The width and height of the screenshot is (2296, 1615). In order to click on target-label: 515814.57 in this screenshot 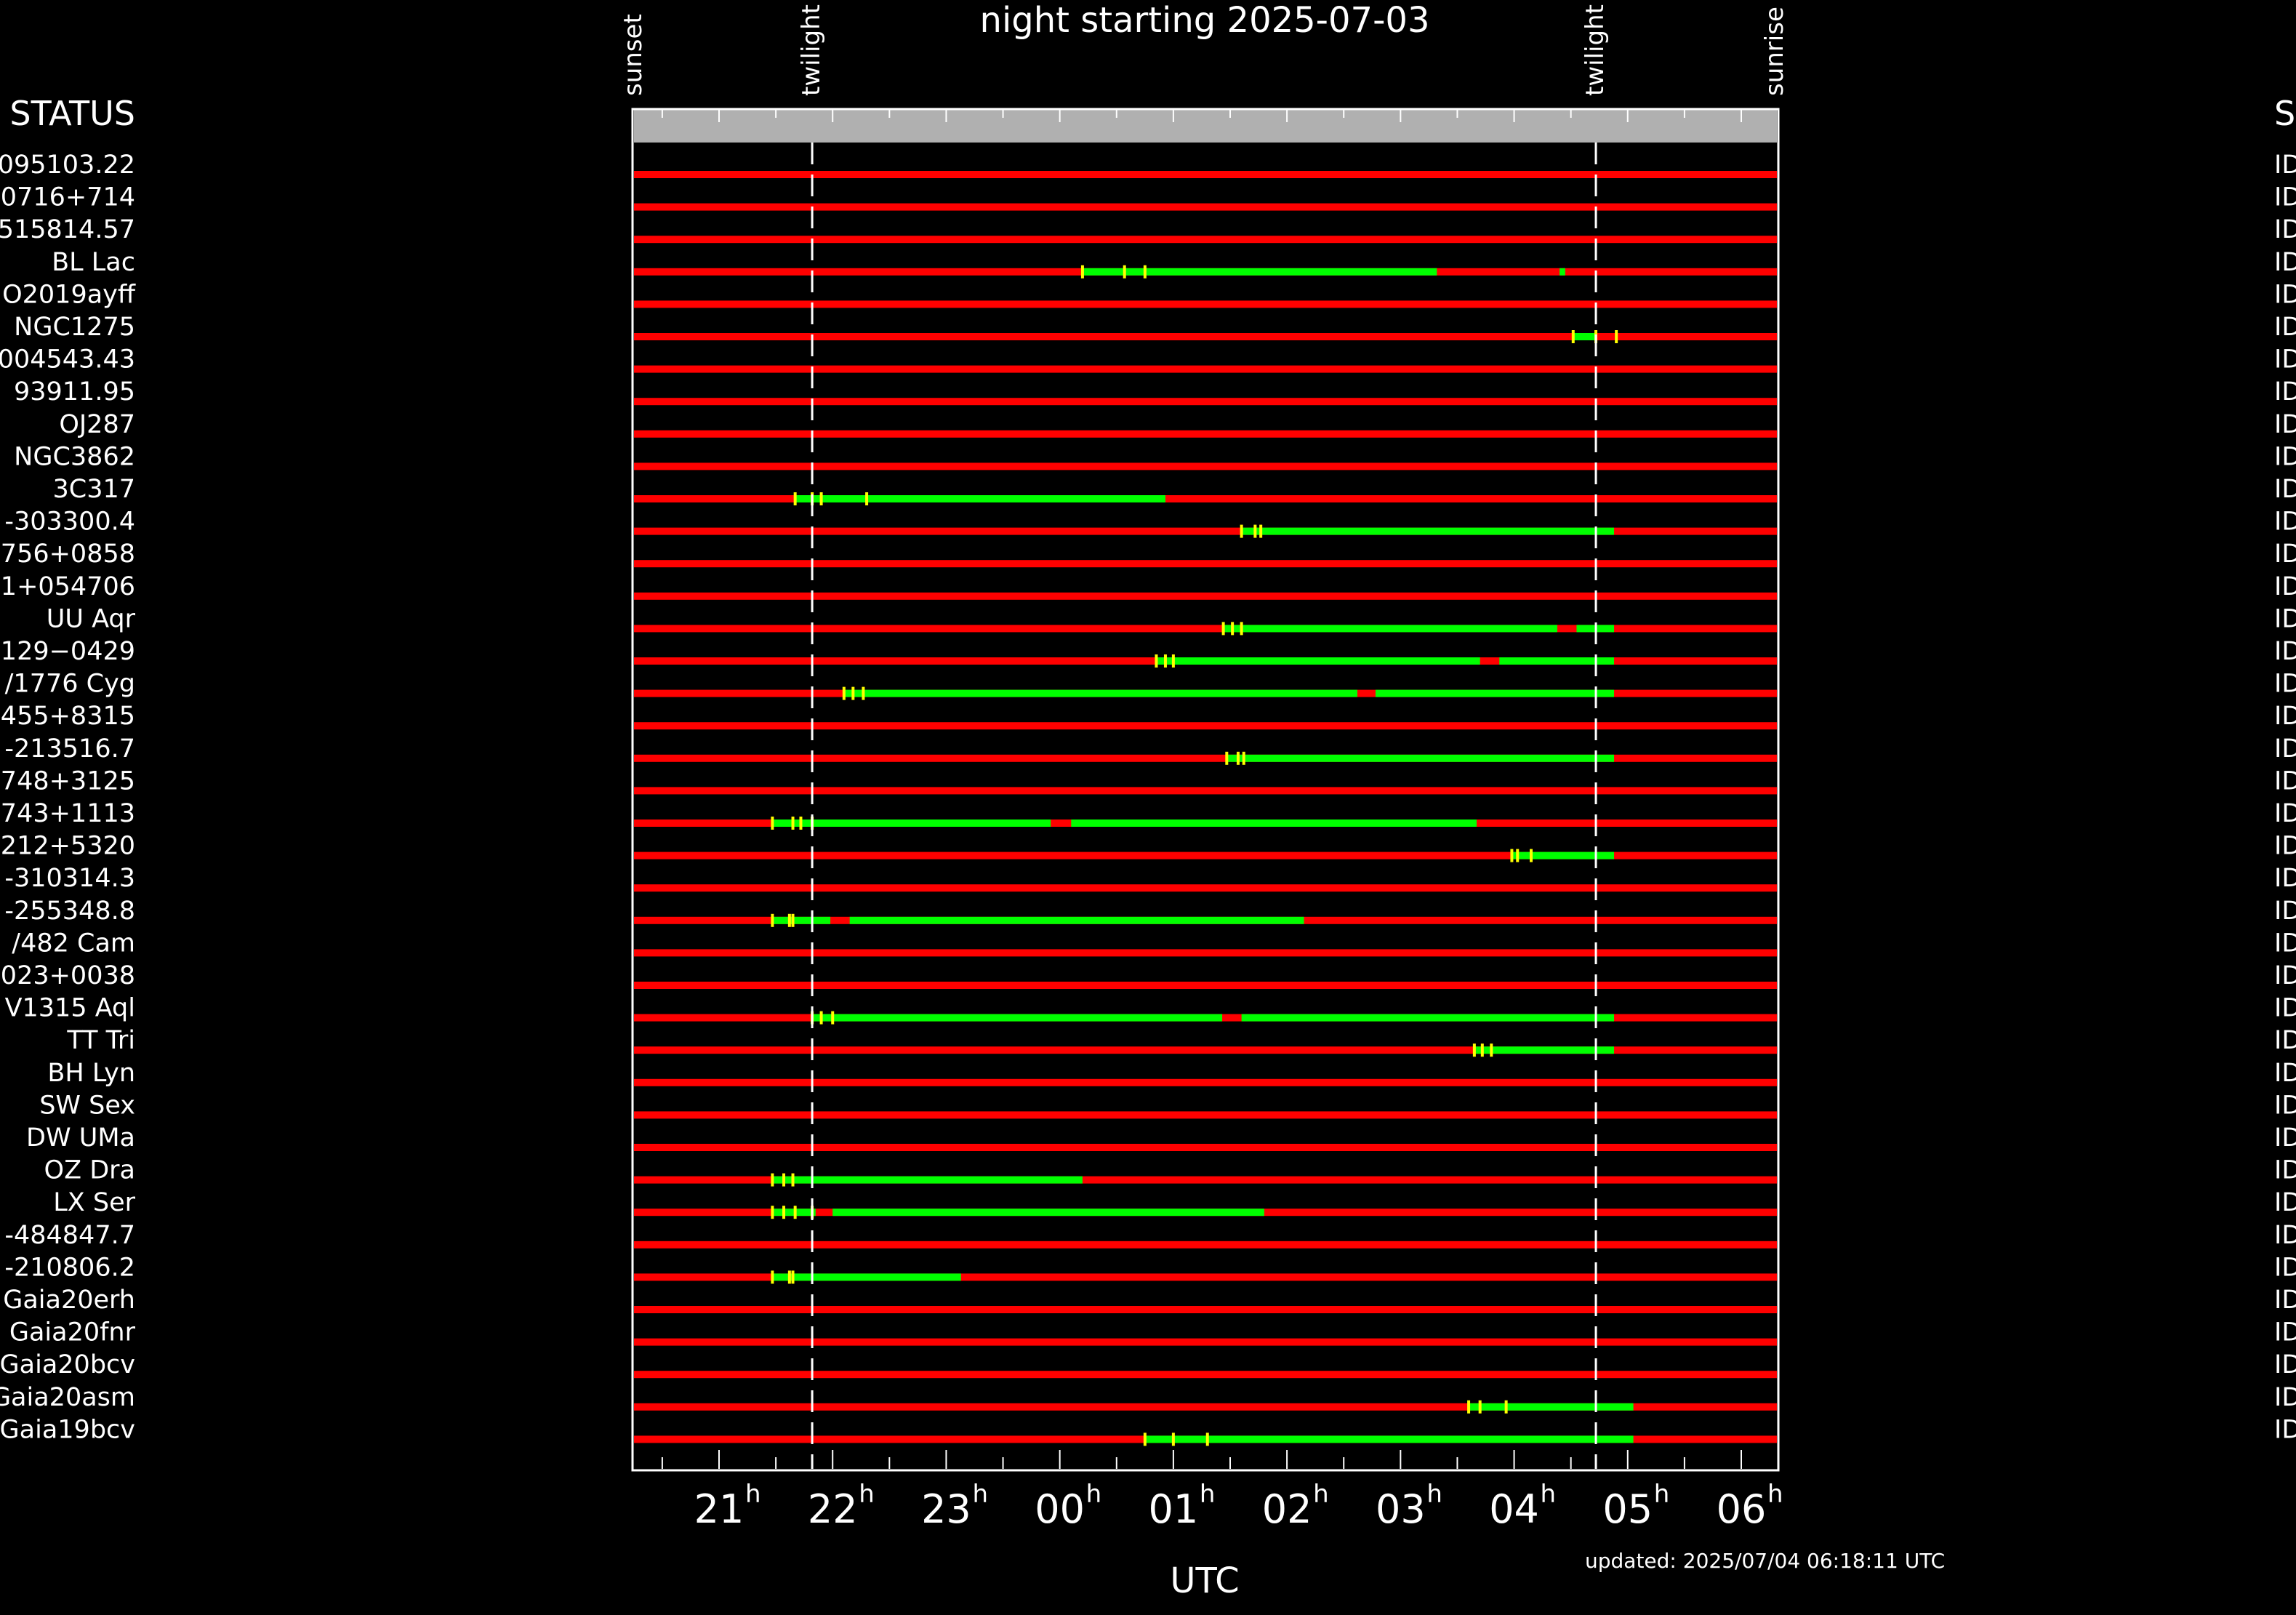, I will do `click(67, 229)`.